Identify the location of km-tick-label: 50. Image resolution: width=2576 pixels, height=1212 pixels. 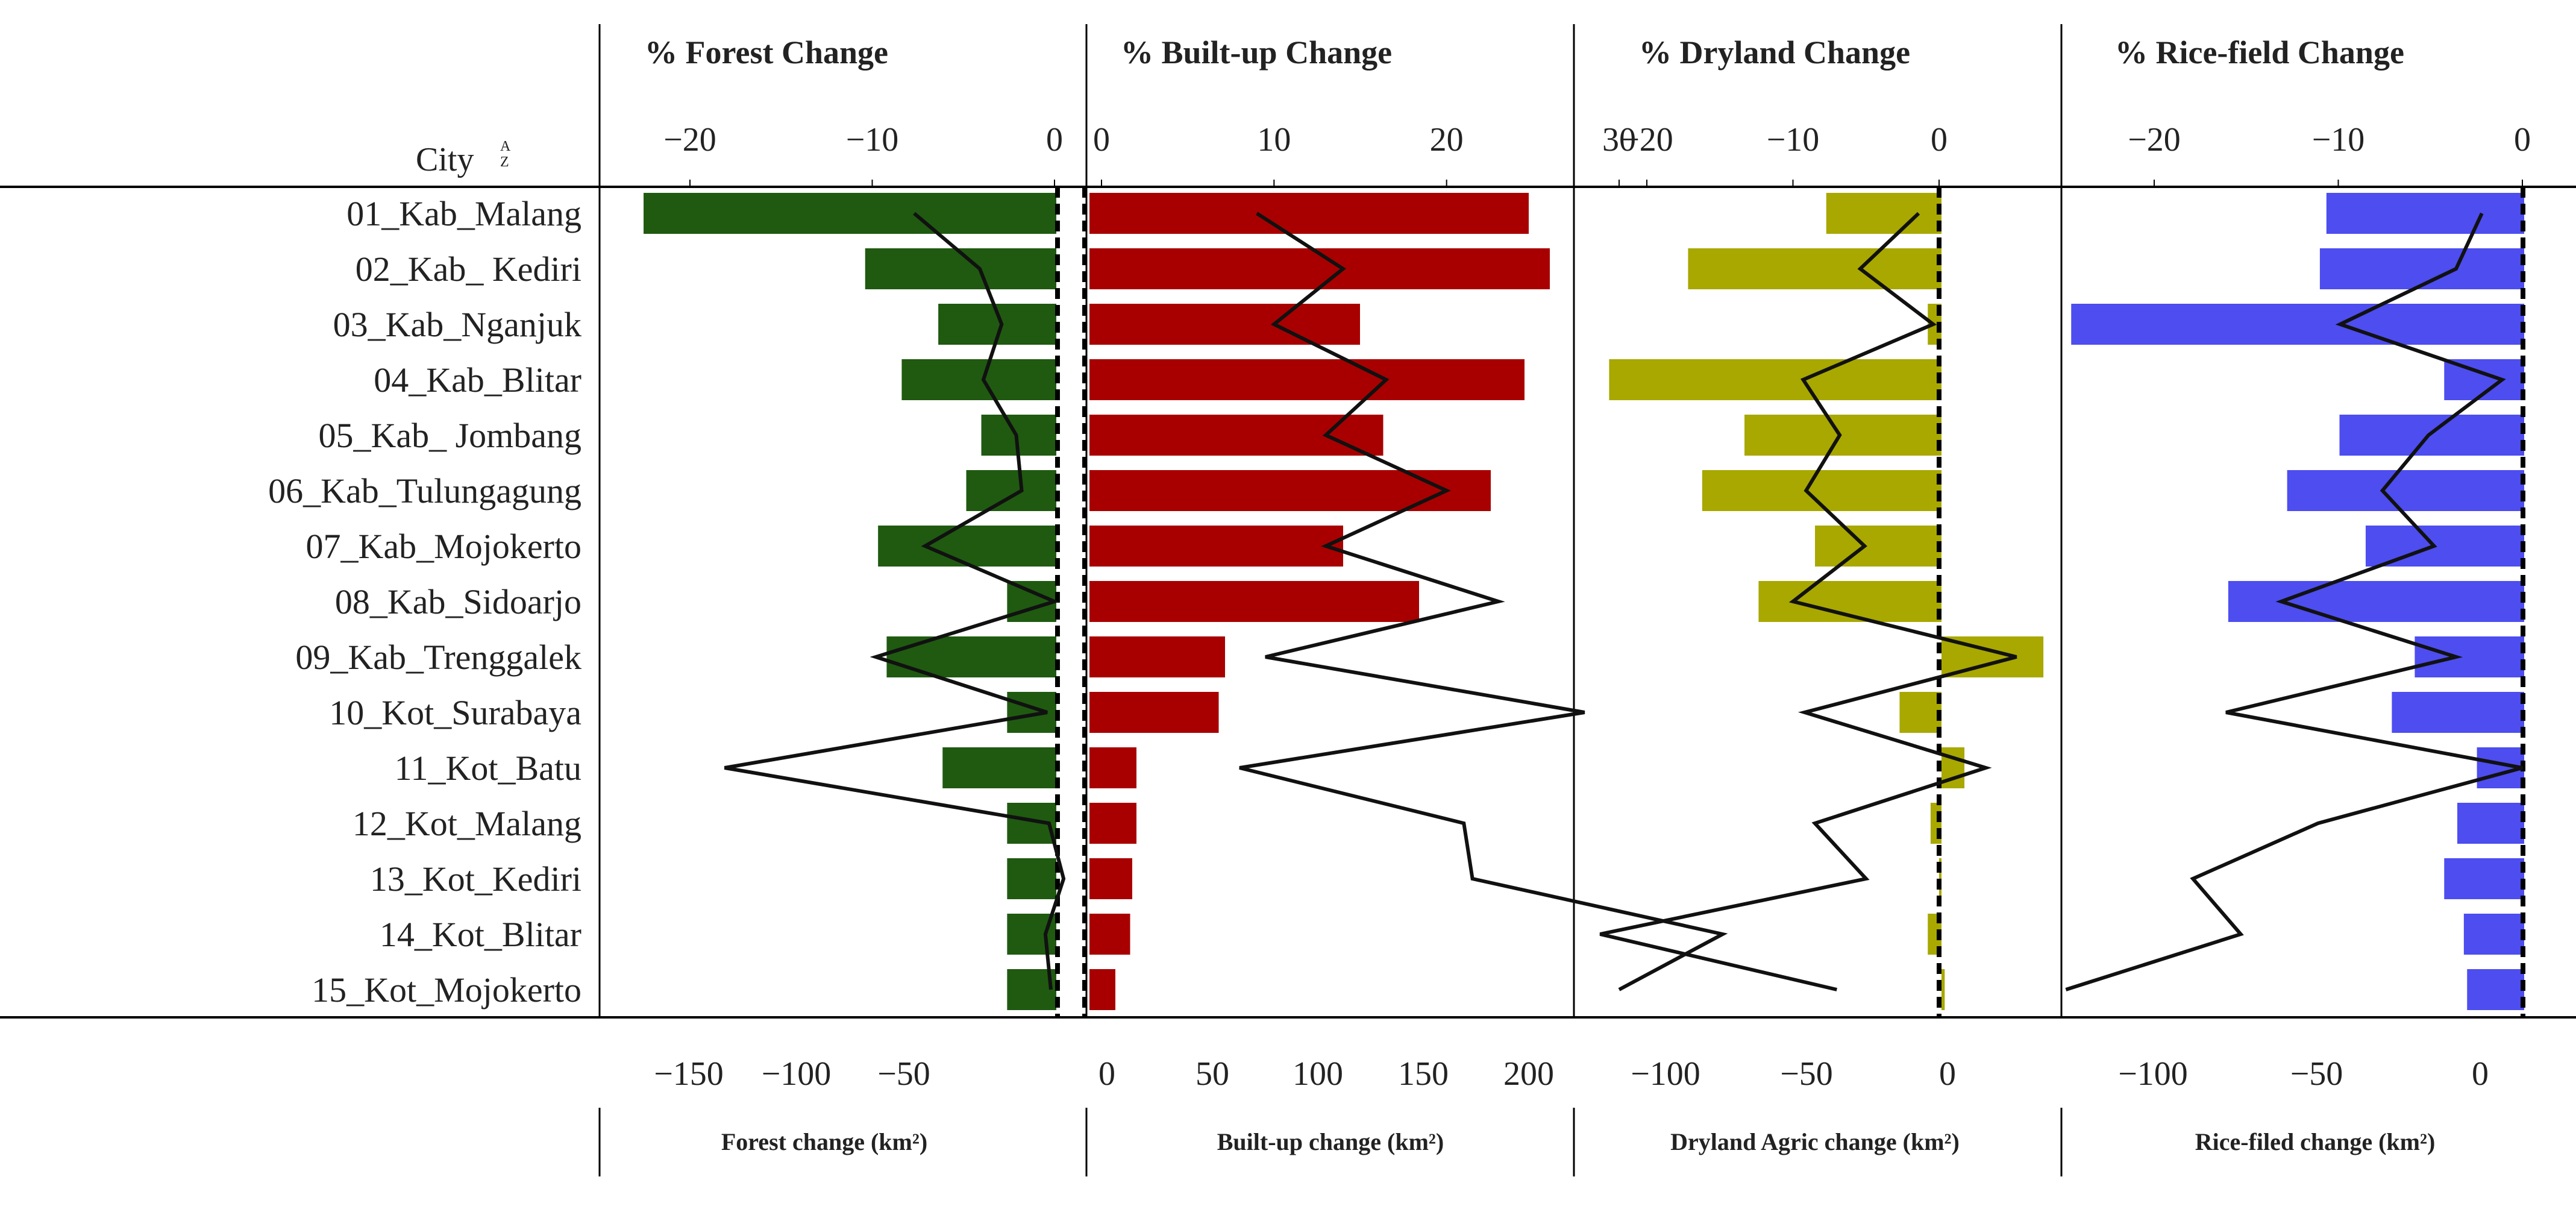
(1212, 1074).